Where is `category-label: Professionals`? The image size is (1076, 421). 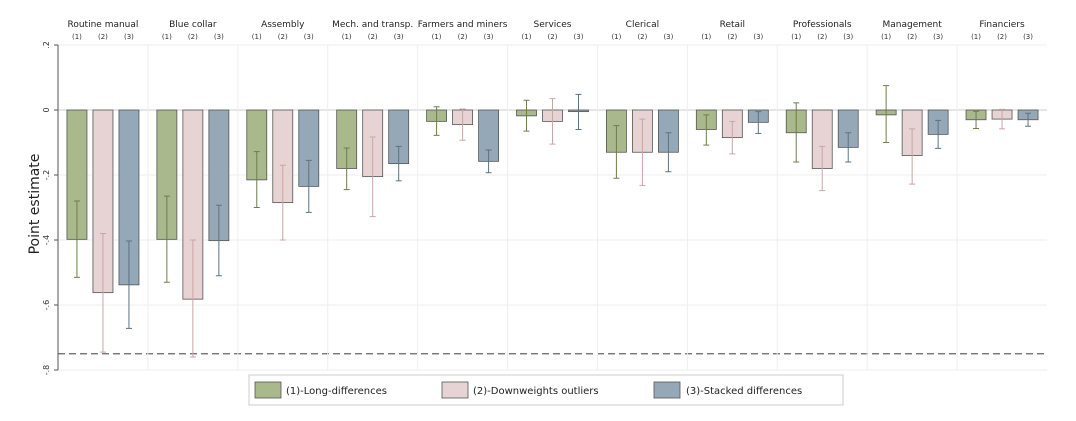 category-label: Professionals is located at coordinates (822, 25).